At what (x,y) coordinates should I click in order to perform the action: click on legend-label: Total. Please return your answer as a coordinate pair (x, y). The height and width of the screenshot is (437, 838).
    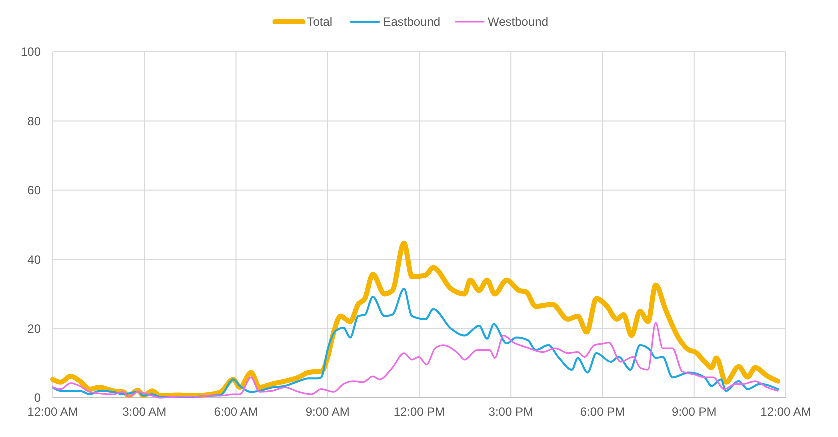
    Looking at the image, I should click on (320, 22).